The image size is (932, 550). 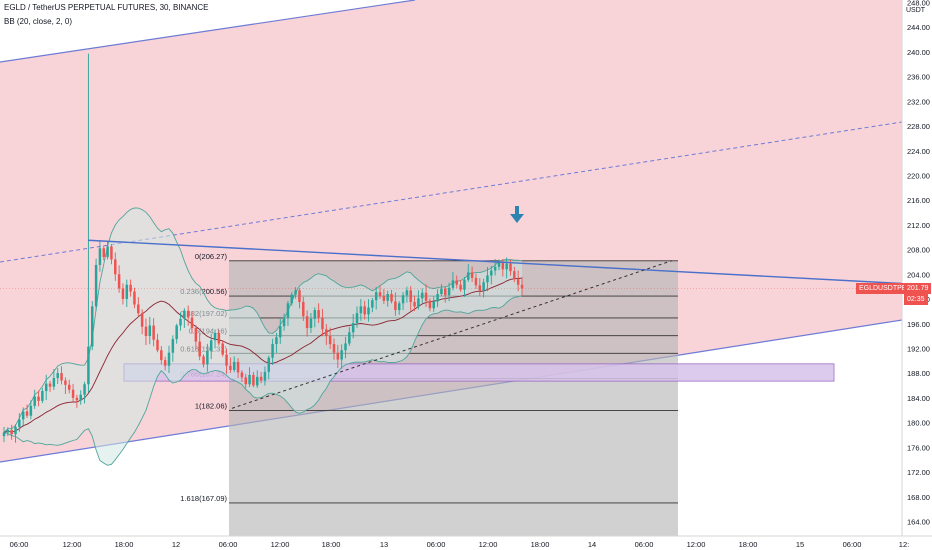 What do you see at coordinates (211, 405) in the screenshot?
I see `fib-level-label: 1(182.06)` at bounding box center [211, 405].